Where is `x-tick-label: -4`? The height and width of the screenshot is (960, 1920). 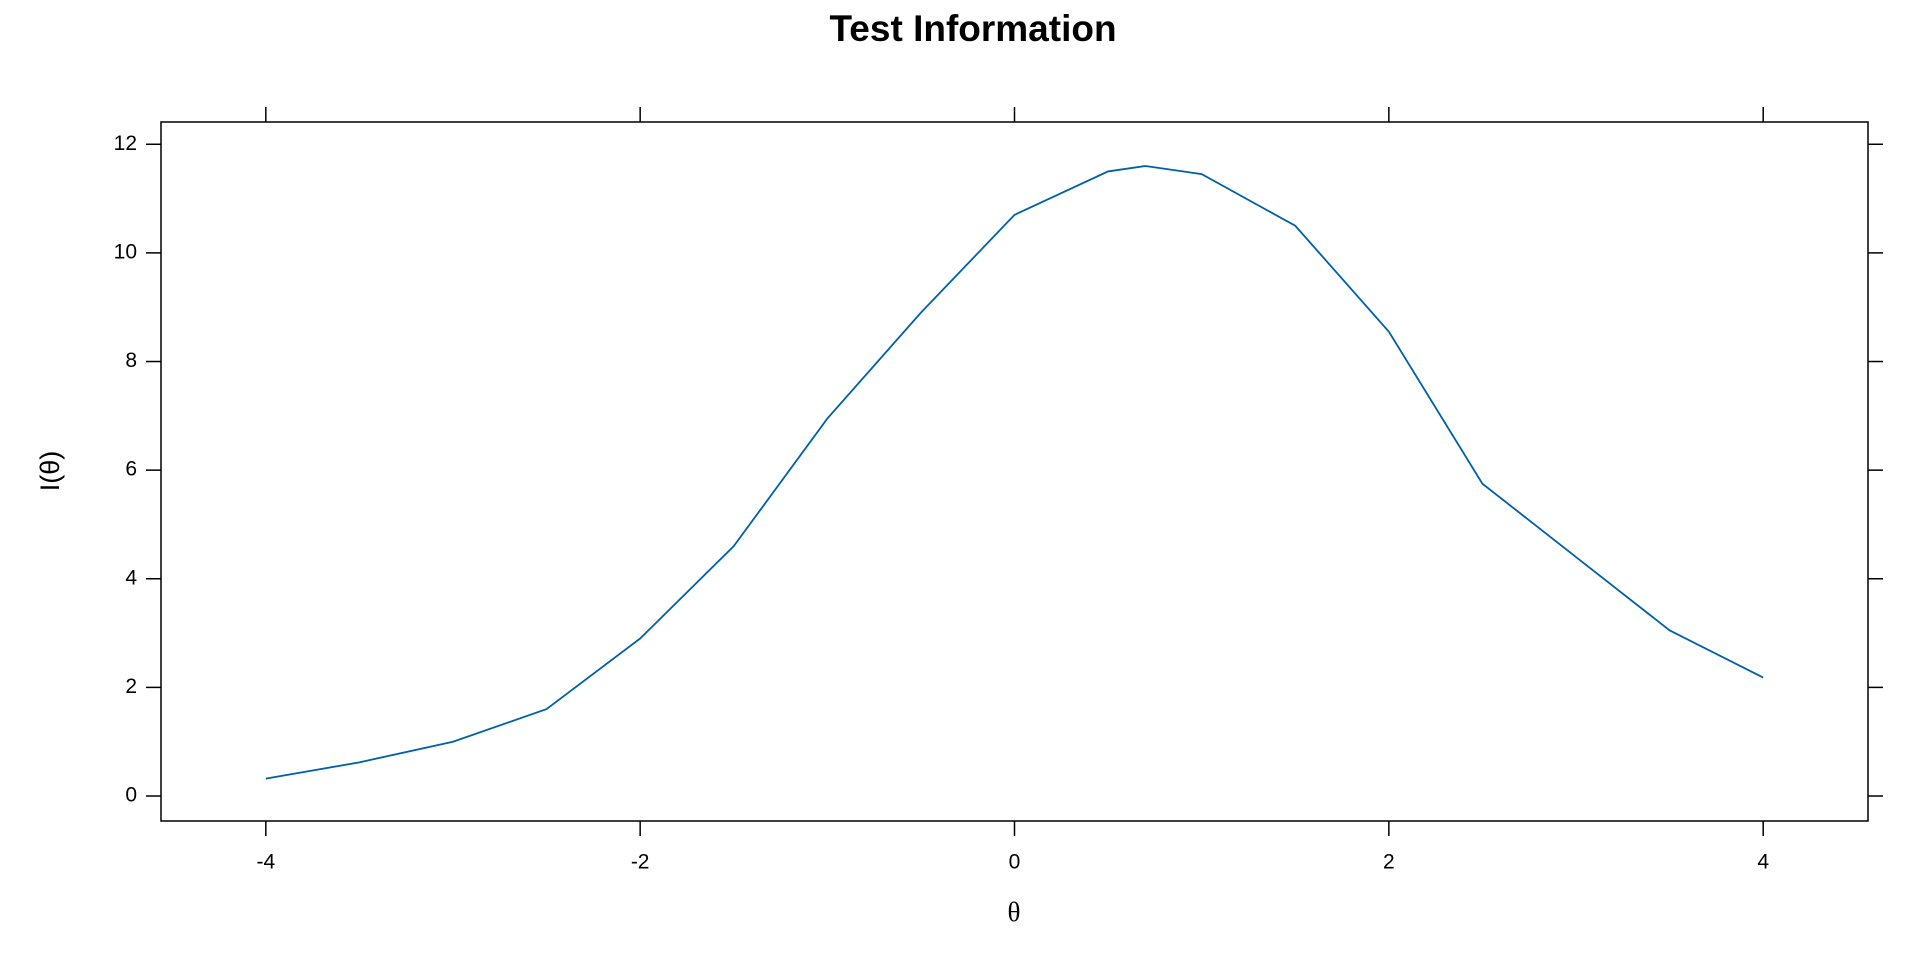
x-tick-label: -4 is located at coordinates (265, 862).